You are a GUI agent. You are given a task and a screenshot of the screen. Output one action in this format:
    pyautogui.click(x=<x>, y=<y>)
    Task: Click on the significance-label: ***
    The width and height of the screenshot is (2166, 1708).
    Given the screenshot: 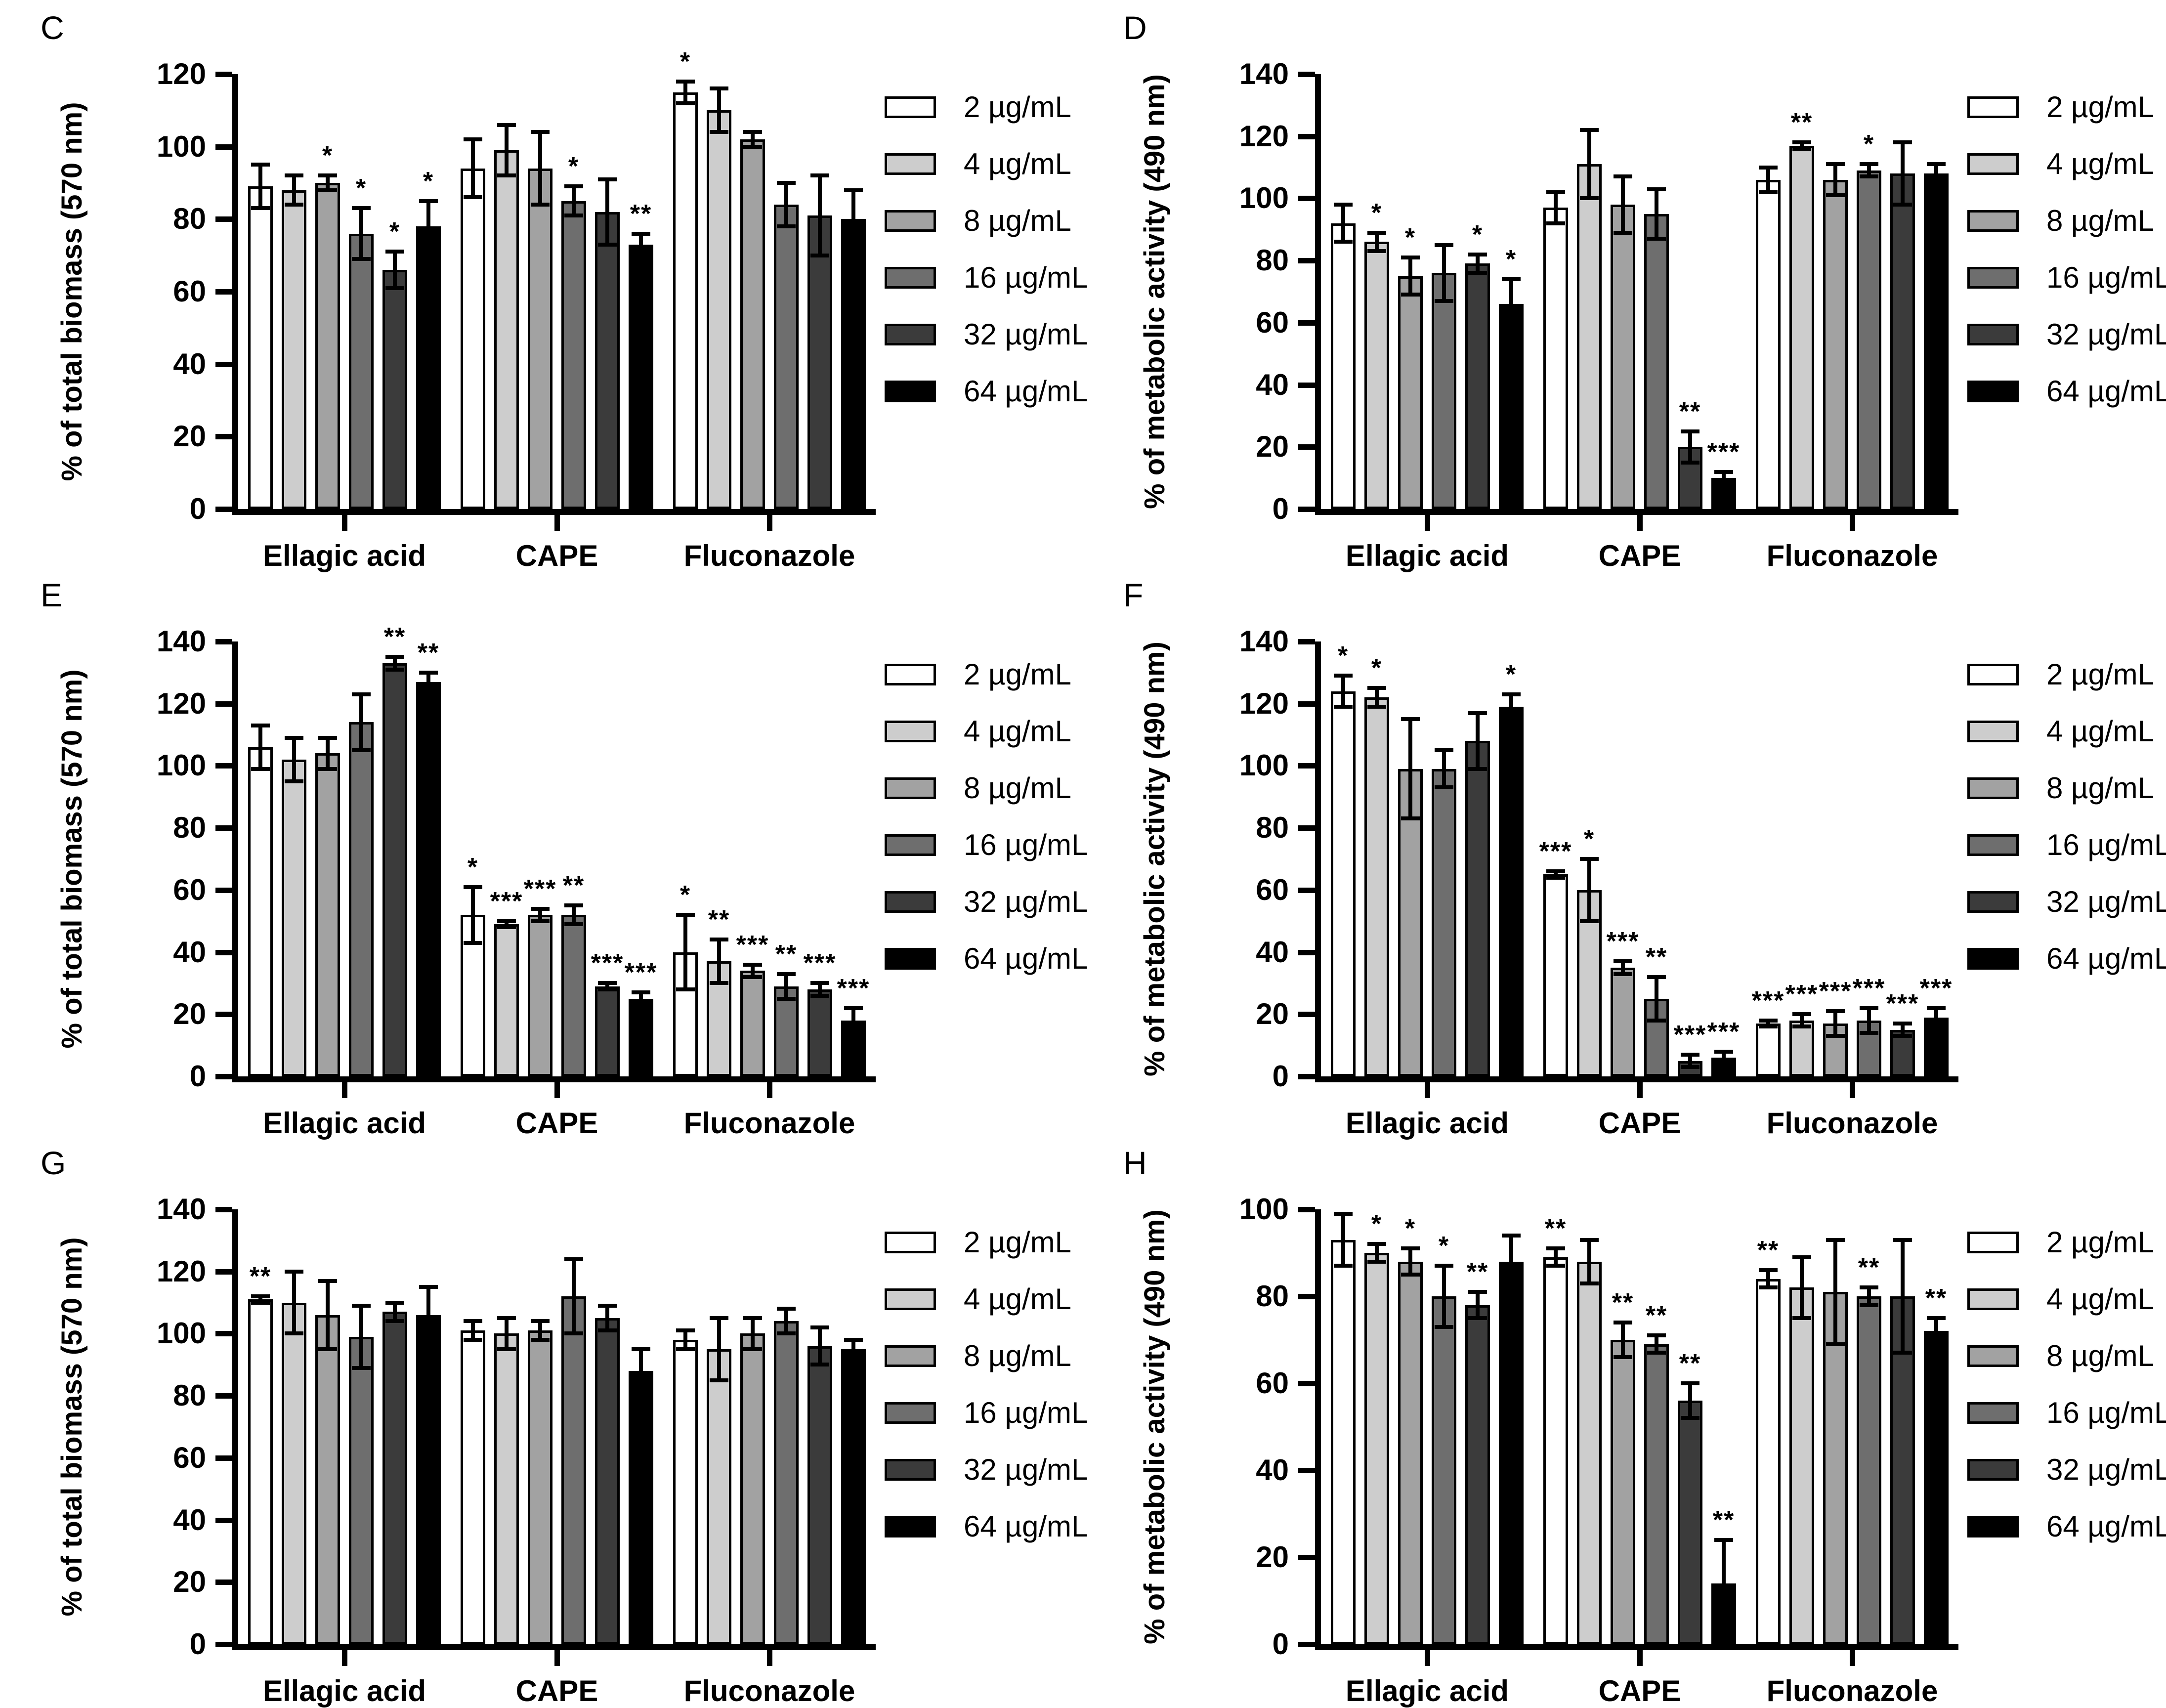 What is the action you would take?
    pyautogui.click(x=753, y=945)
    